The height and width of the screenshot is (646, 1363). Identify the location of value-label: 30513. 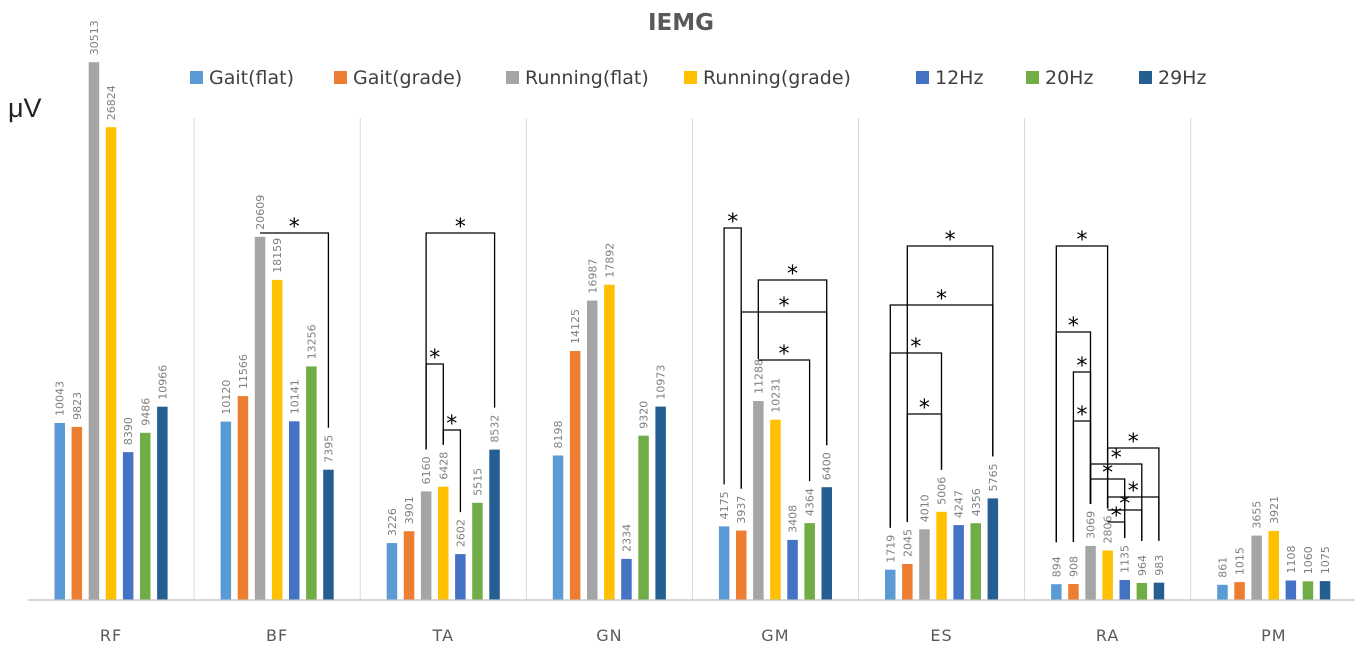
(94, 37).